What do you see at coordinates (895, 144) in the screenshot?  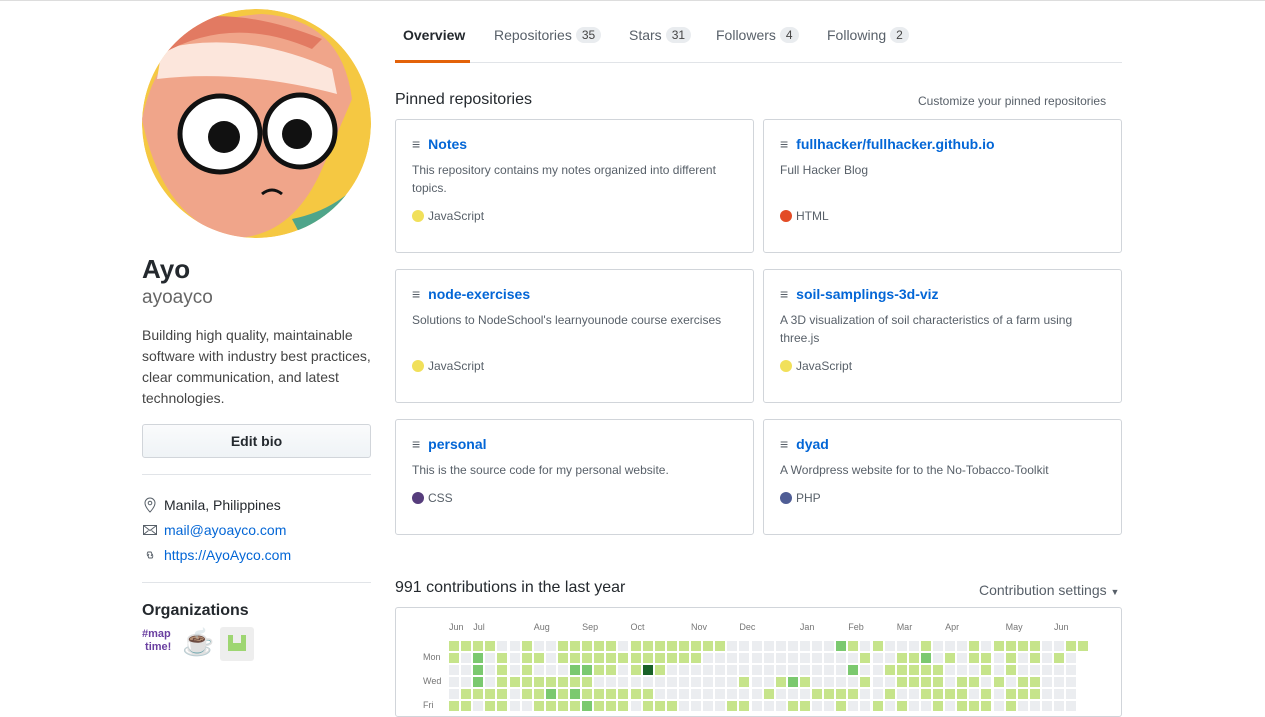 I see `repo-name-link: fullhacker/fullhacker.github.io` at bounding box center [895, 144].